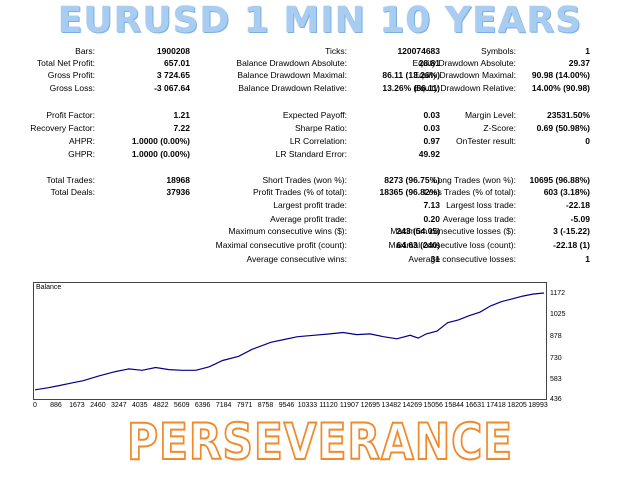 This screenshot has width=640, height=480. Describe the element at coordinates (35, 405) in the screenshot. I see `x-tick-label: 0` at that location.